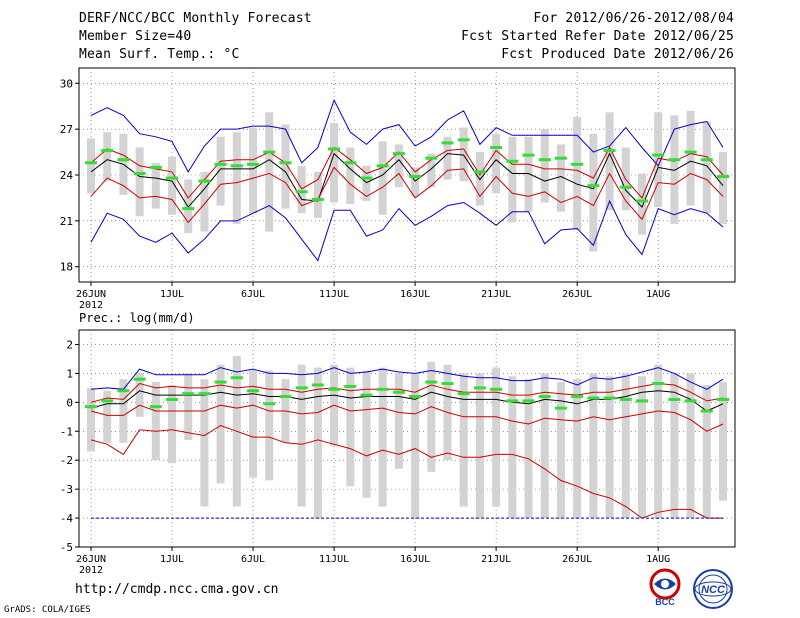 This screenshot has height=618, width=800. Describe the element at coordinates (66, 431) in the screenshot. I see `y-tick-label: -1` at that location.